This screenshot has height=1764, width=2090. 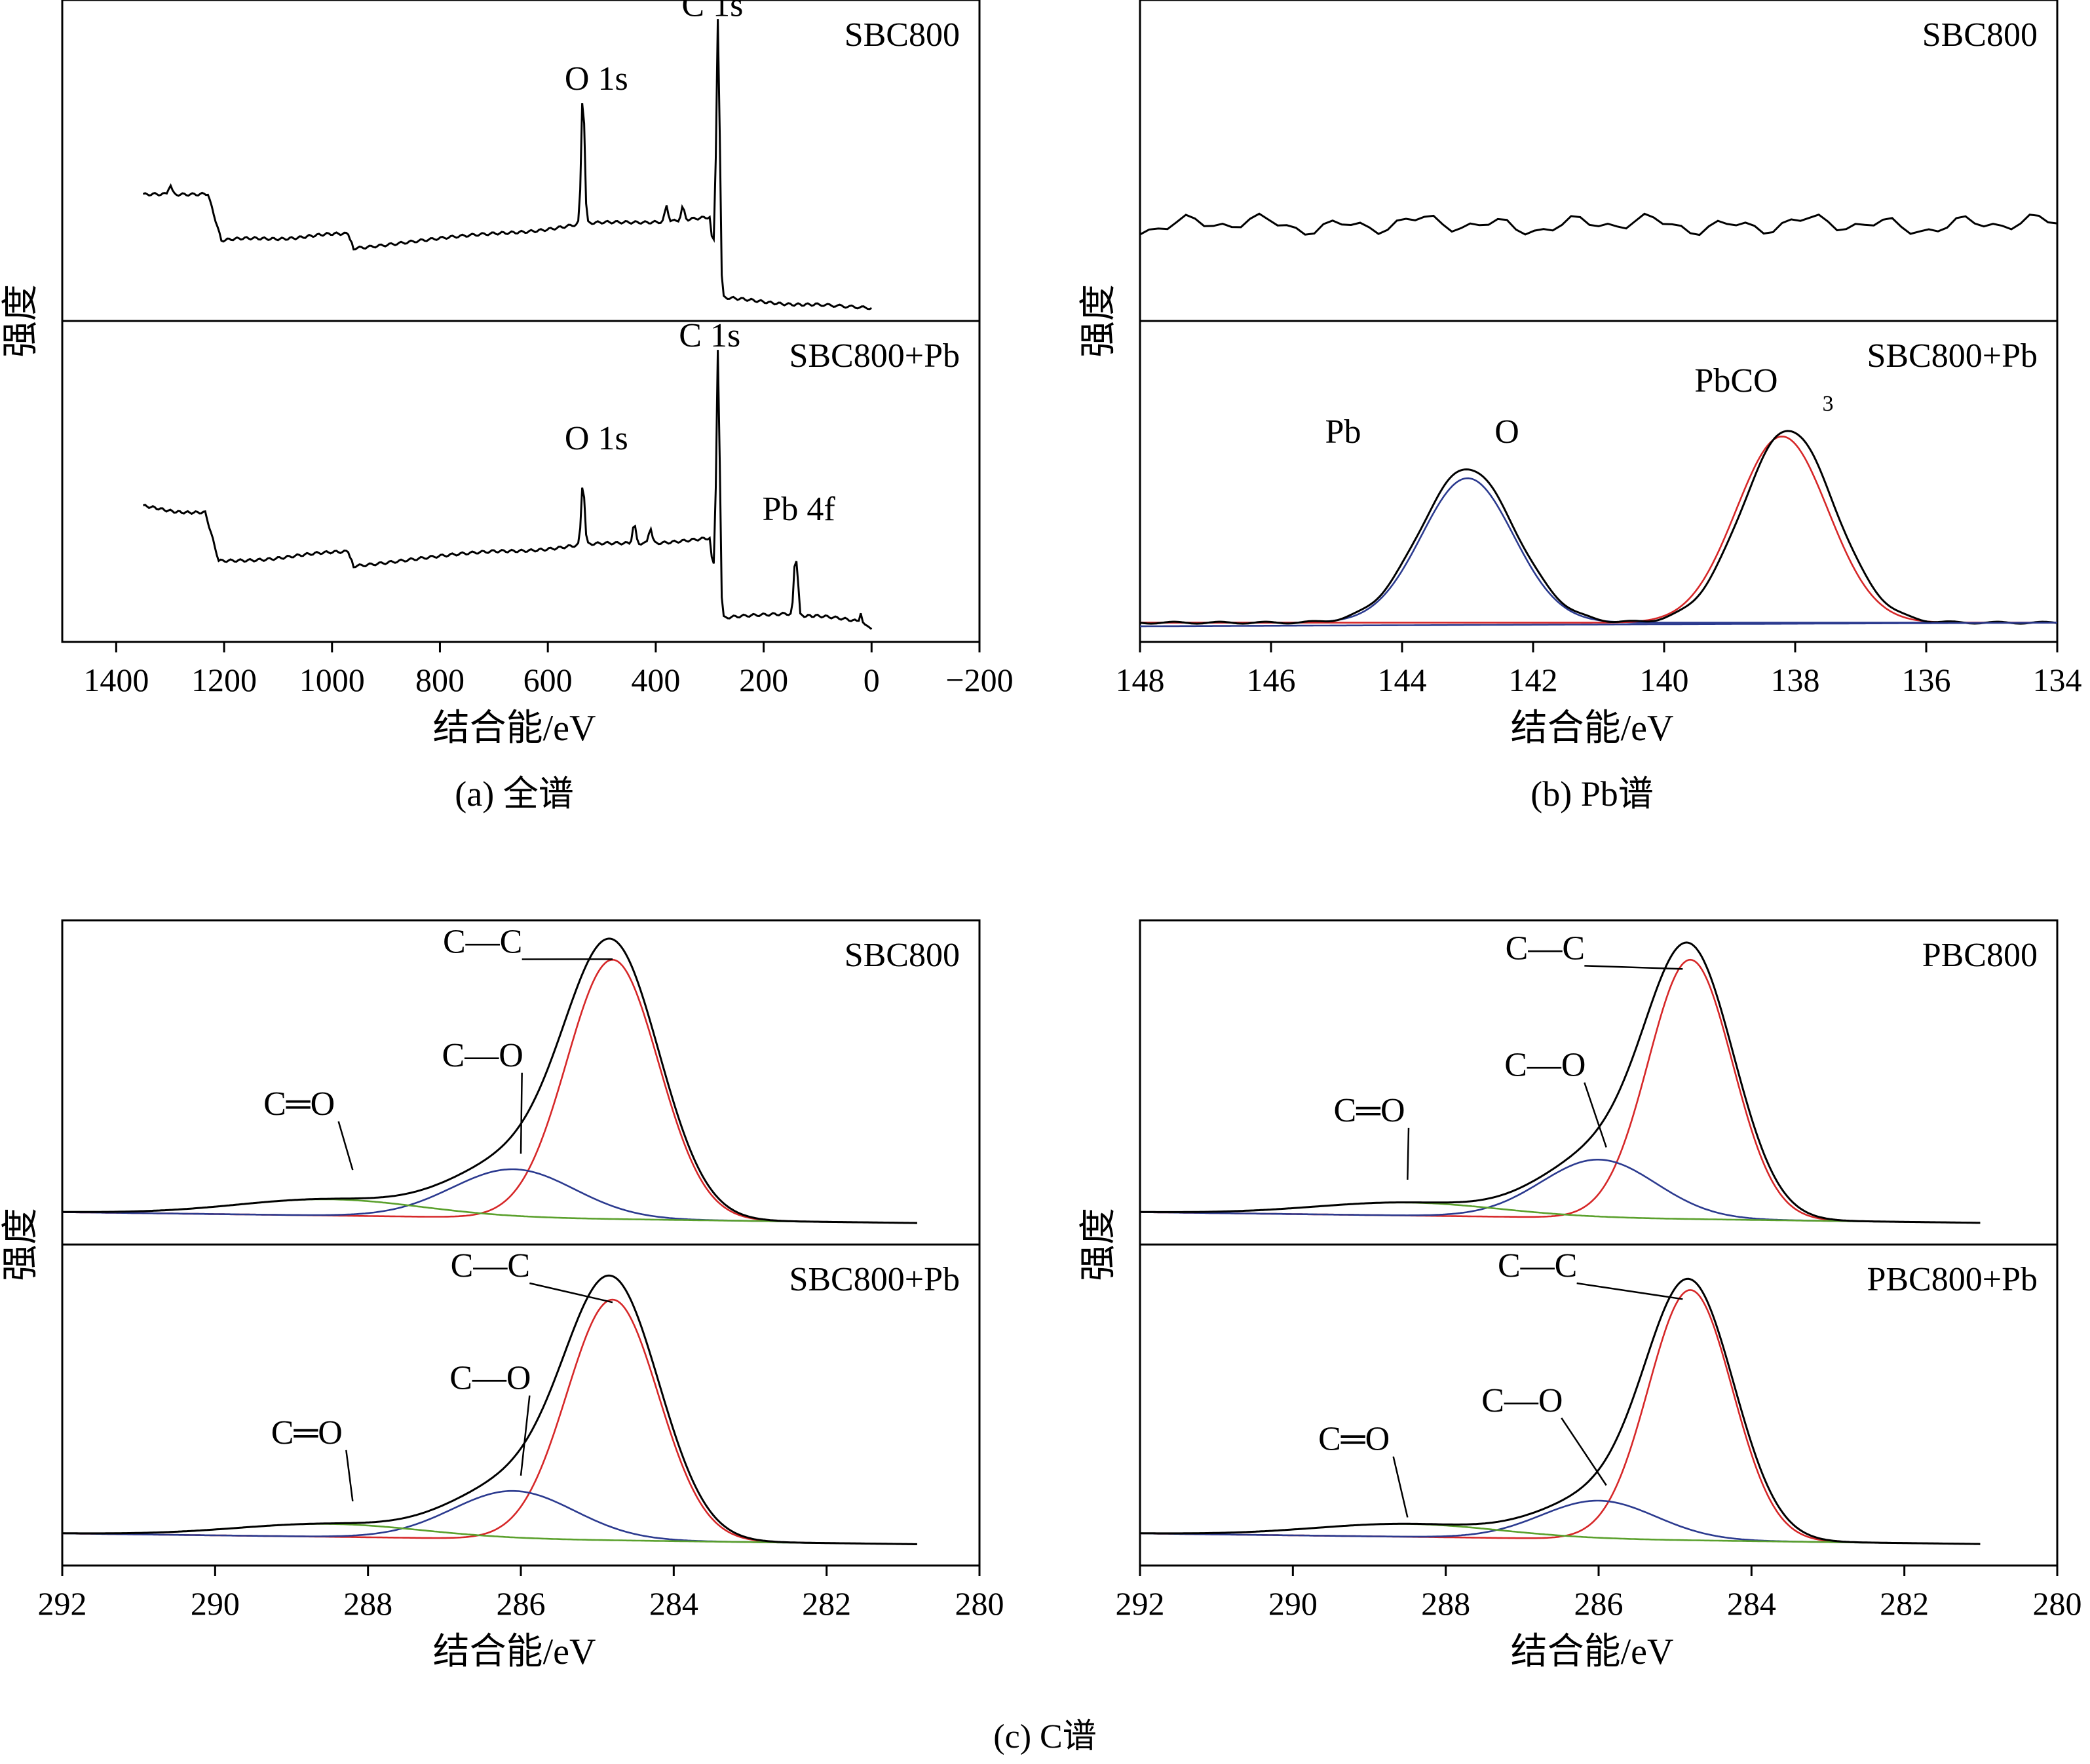 What do you see at coordinates (655, 680) in the screenshot?
I see `x-tick-label: 400` at bounding box center [655, 680].